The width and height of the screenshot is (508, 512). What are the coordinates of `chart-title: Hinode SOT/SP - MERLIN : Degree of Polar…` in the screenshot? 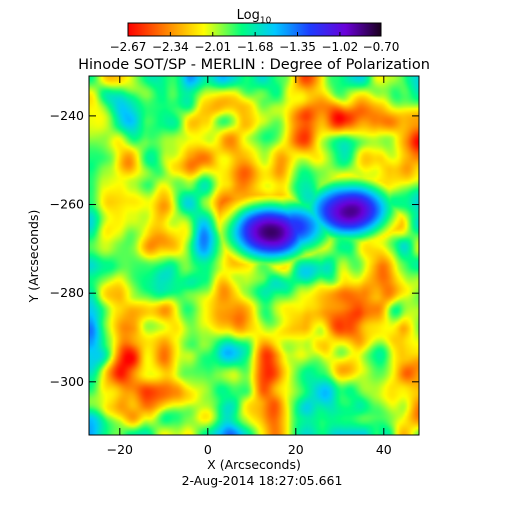 It's located at (254, 65).